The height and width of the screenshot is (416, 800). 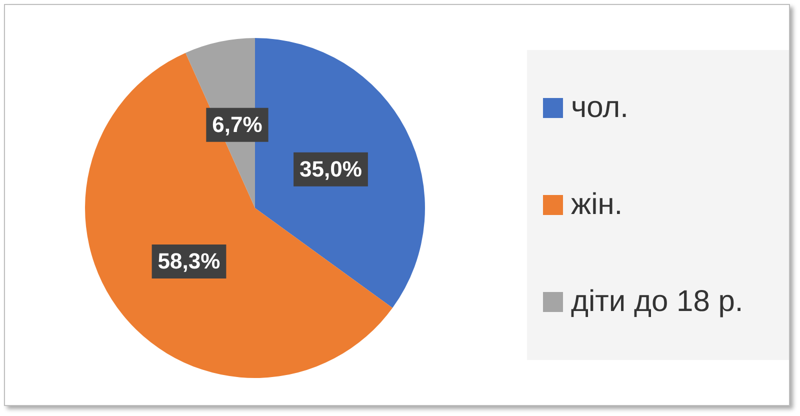 I want to click on data-label: 35,0%, so click(x=331, y=169).